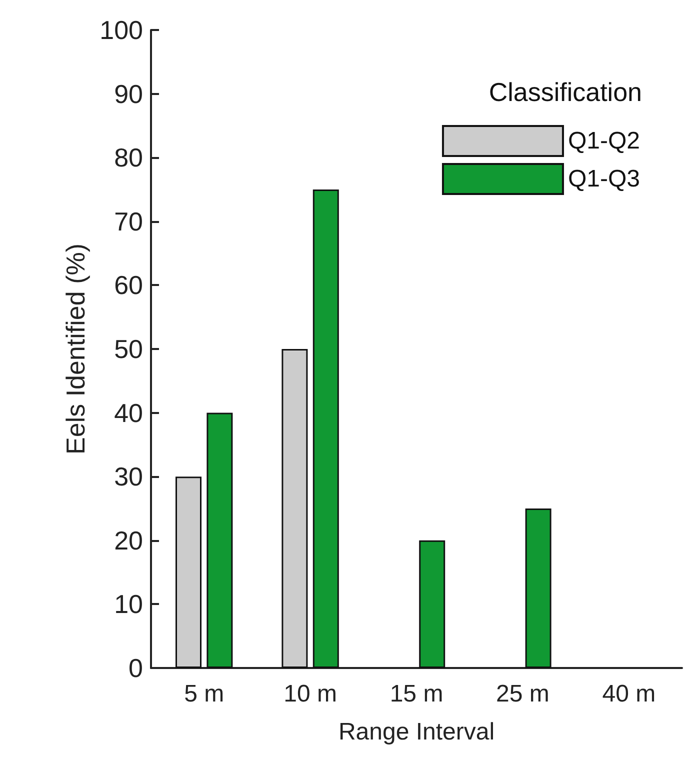 This screenshot has width=693, height=766. Describe the element at coordinates (310, 694) in the screenshot. I see `x-tick-label: 10 m` at that location.